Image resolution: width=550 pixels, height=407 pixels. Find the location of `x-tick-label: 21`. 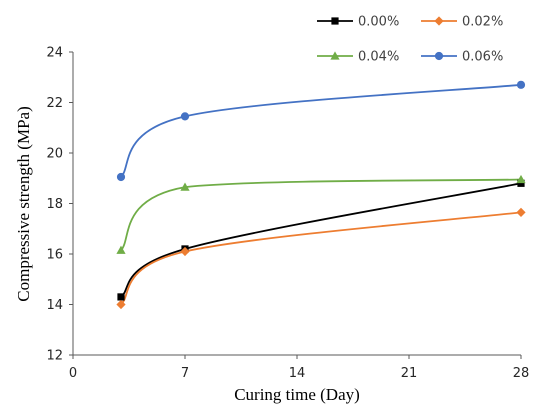

x-tick-label: 21 is located at coordinates (409, 373).